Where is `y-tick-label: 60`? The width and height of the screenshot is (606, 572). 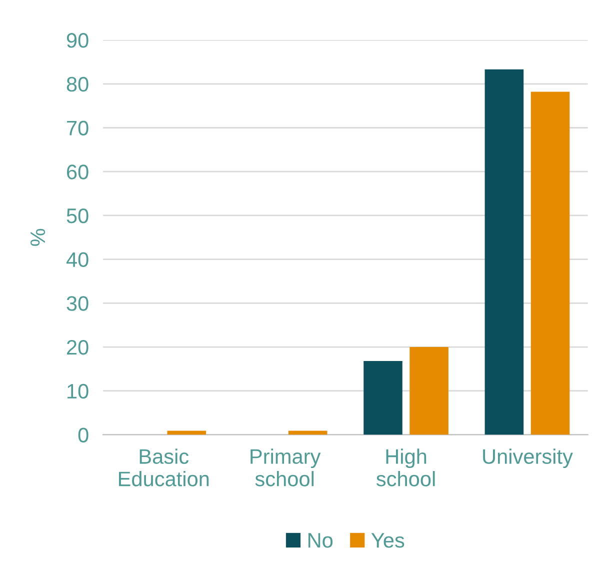
y-tick-label: 60 is located at coordinates (77, 172).